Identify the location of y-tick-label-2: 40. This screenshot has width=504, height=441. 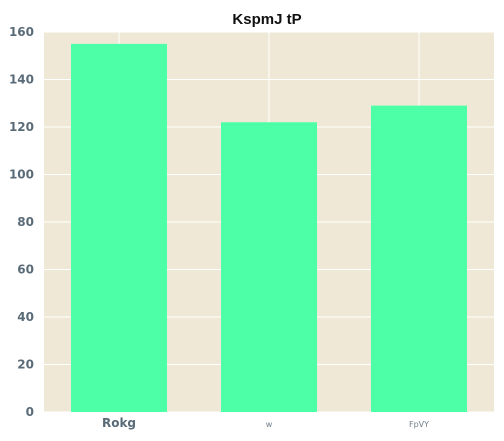
(25, 317).